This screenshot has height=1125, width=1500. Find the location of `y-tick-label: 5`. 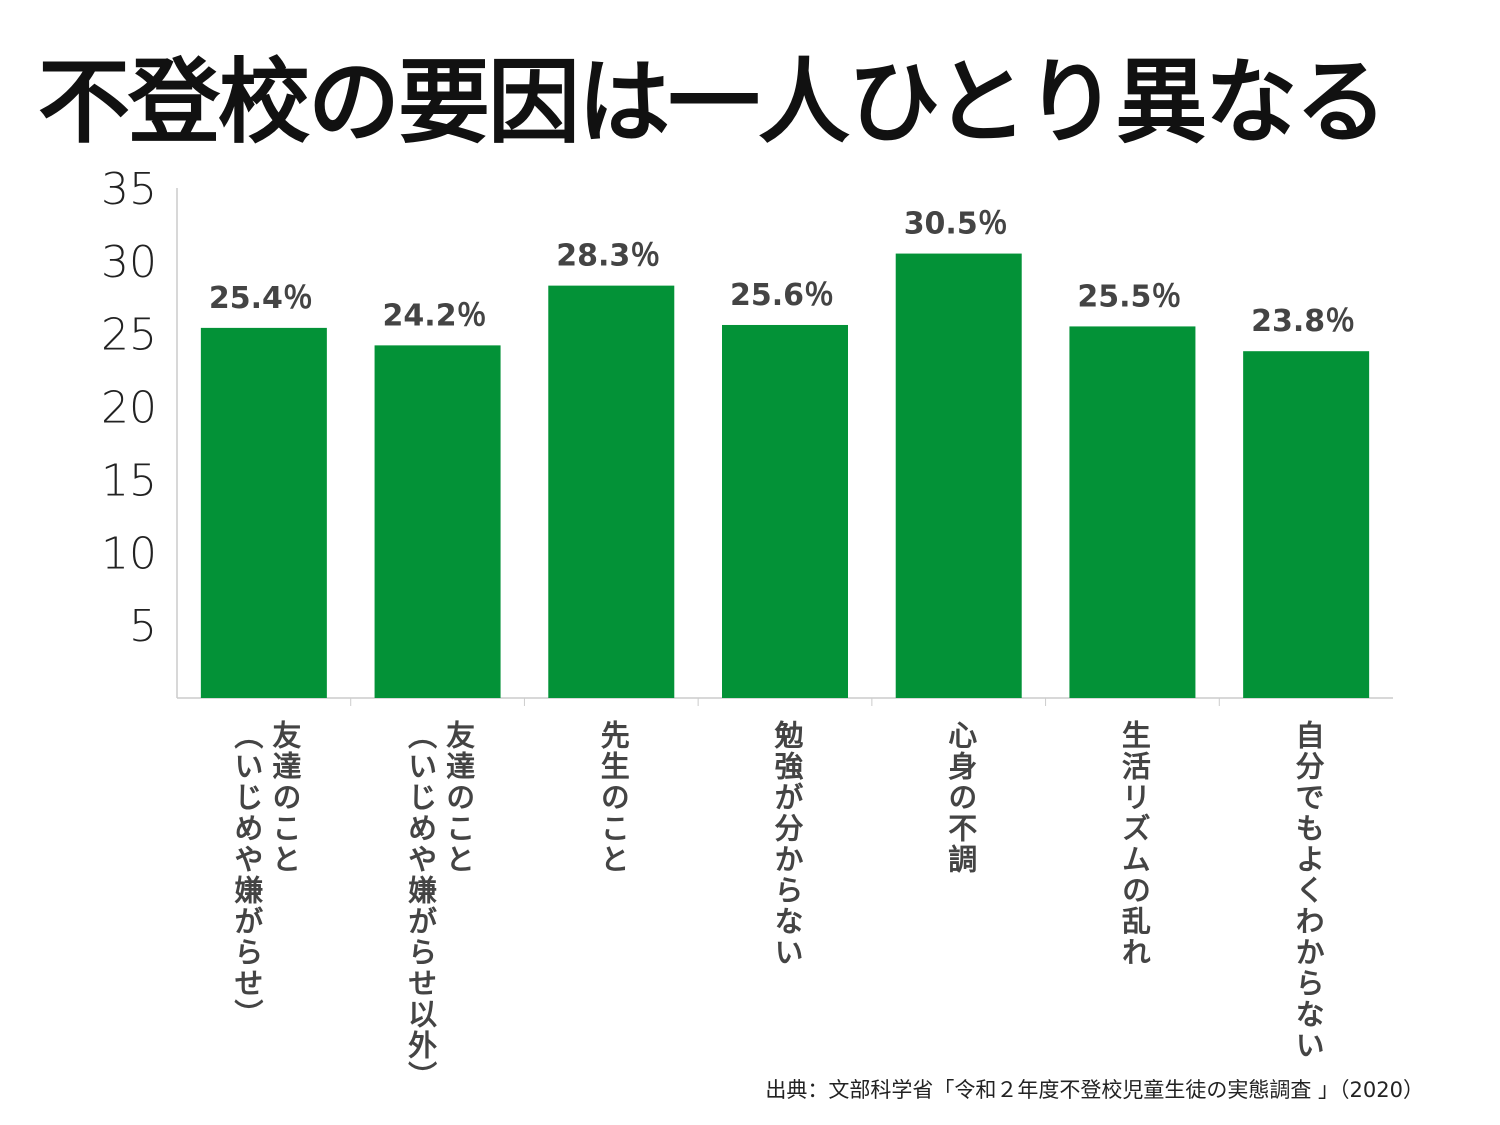

y-tick-label: 5 is located at coordinates (143, 626).